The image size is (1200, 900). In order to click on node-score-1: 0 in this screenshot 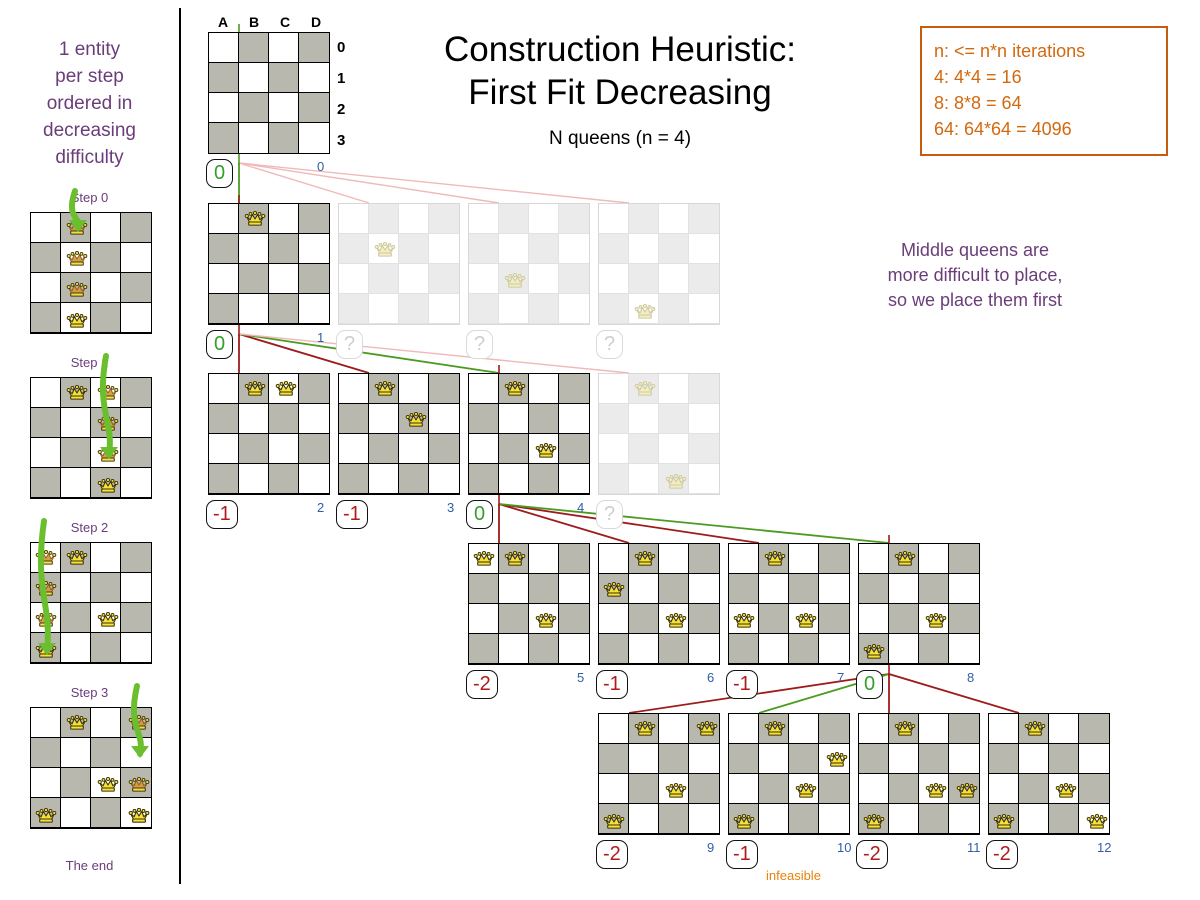, I will do `click(219, 344)`.